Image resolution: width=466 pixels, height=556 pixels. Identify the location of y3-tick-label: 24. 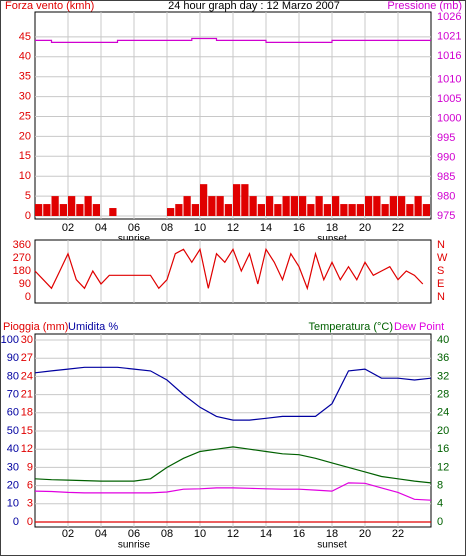
(27, 376).